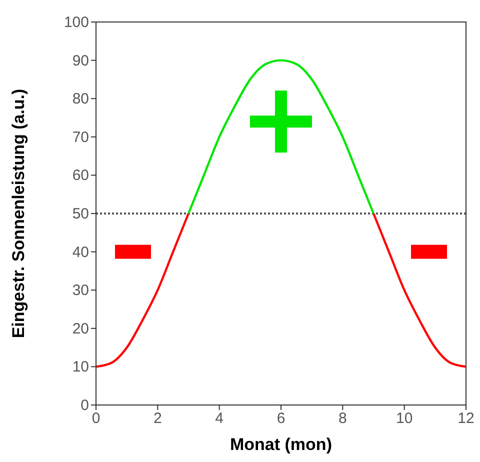 The width and height of the screenshot is (480, 462). I want to click on x-tick-label: 2, so click(157, 418).